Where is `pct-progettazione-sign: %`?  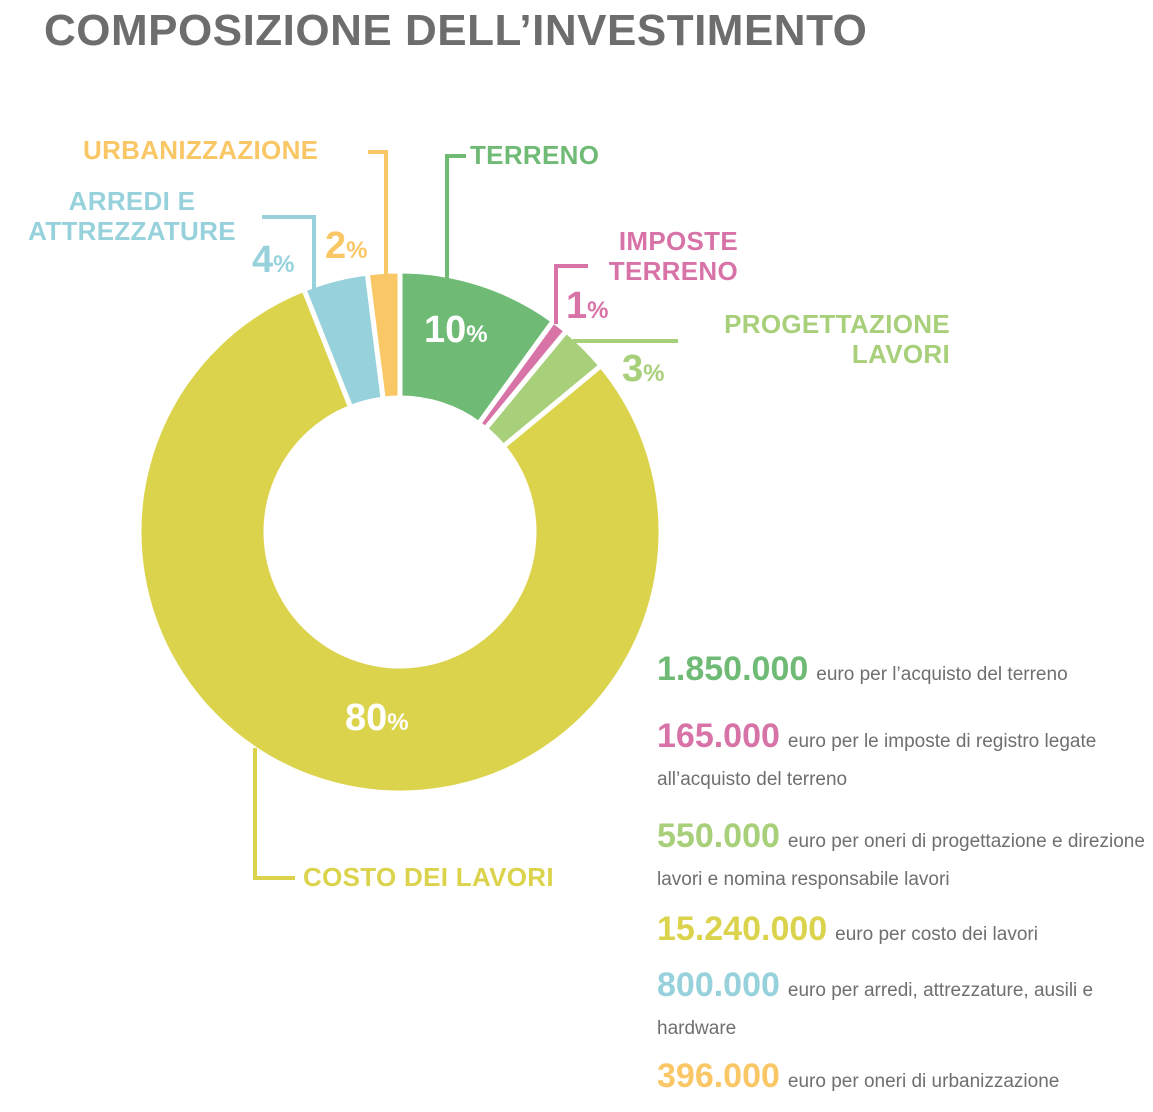 pct-progettazione-sign: % is located at coordinates (654, 373).